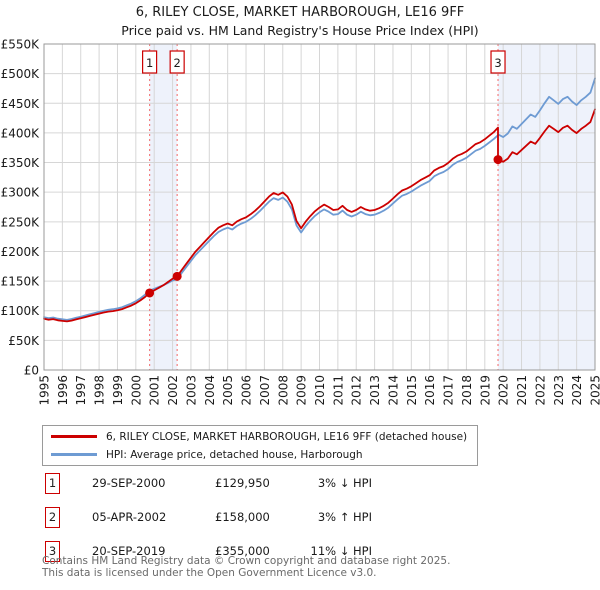  I want to click on x-tick-label: 2005, so click(228, 390).